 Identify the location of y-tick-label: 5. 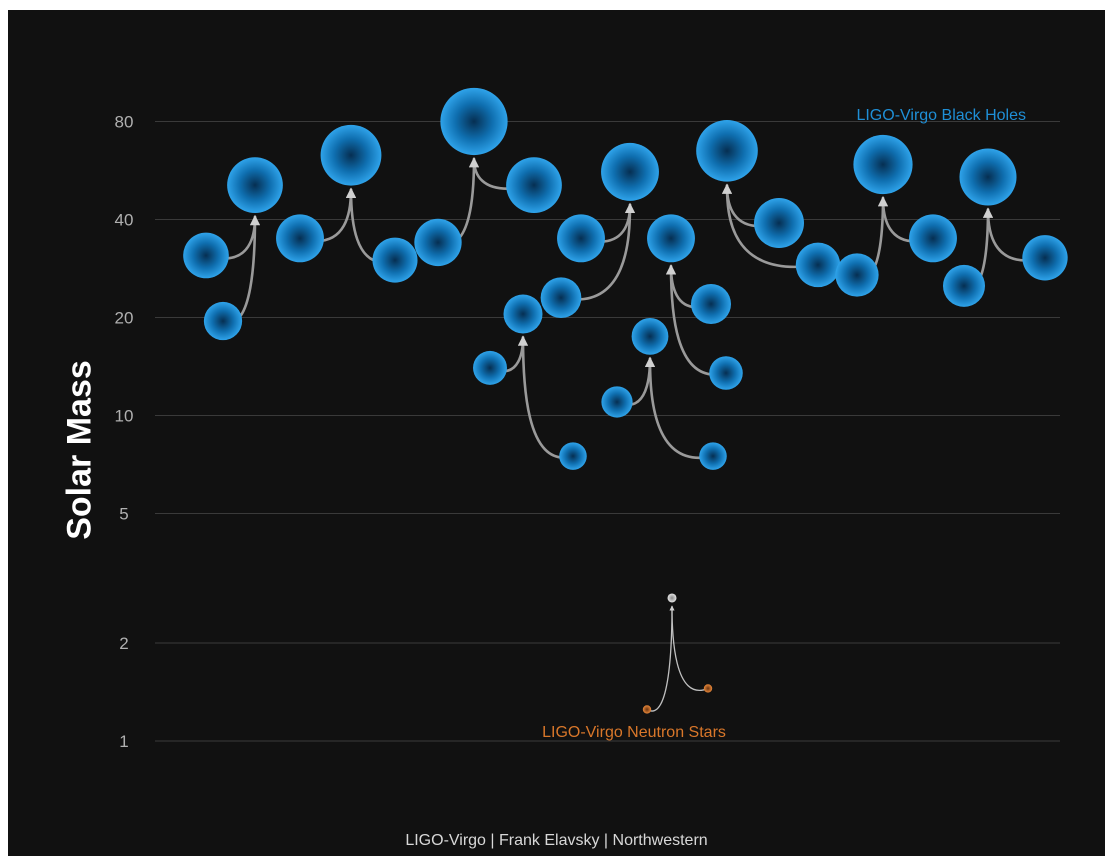
(123, 513).